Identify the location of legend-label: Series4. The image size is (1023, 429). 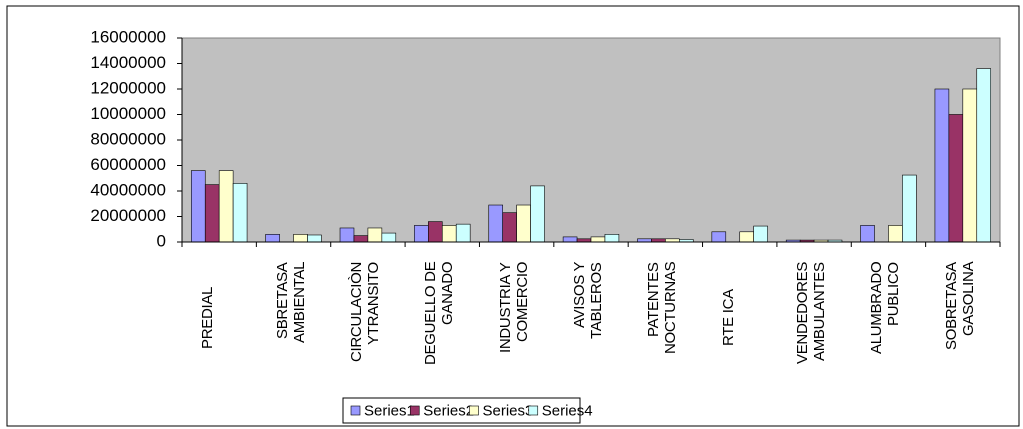
(567, 410).